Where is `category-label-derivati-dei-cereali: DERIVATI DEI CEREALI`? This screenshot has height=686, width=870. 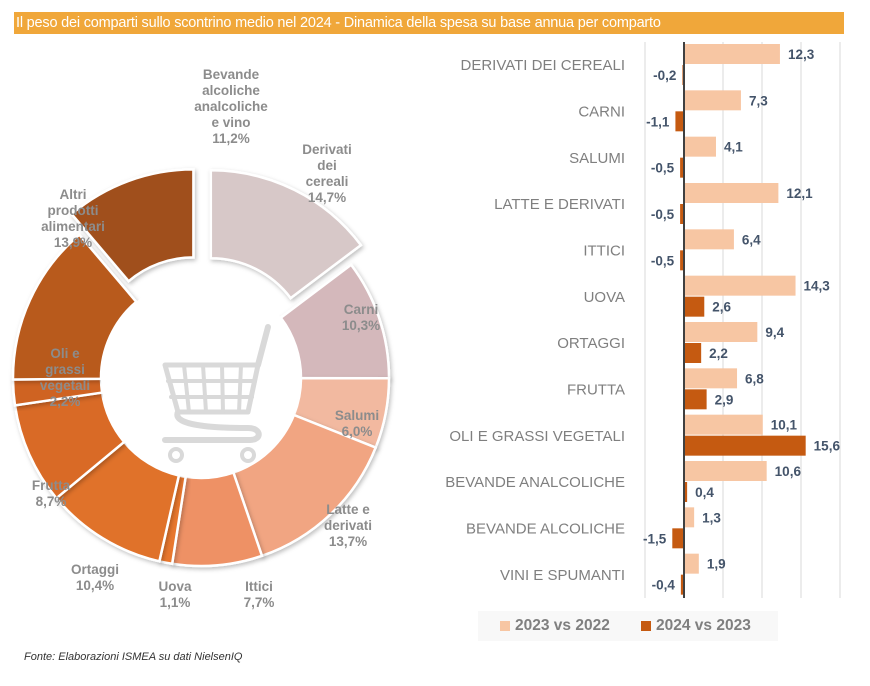
category-label-derivati-dei-cereali: DERIVATI DEI CEREALI is located at coordinates (543, 65).